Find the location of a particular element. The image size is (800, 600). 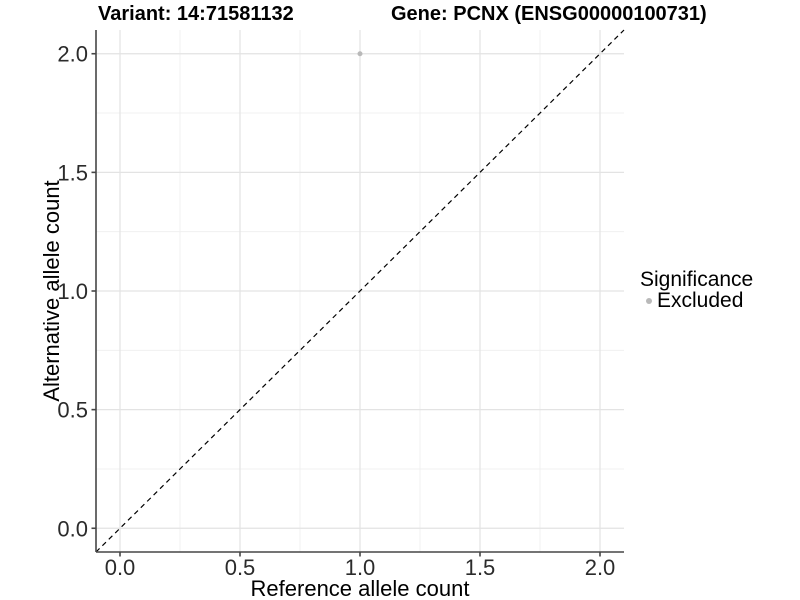

x-tick-label: 1.5 is located at coordinates (480, 567).